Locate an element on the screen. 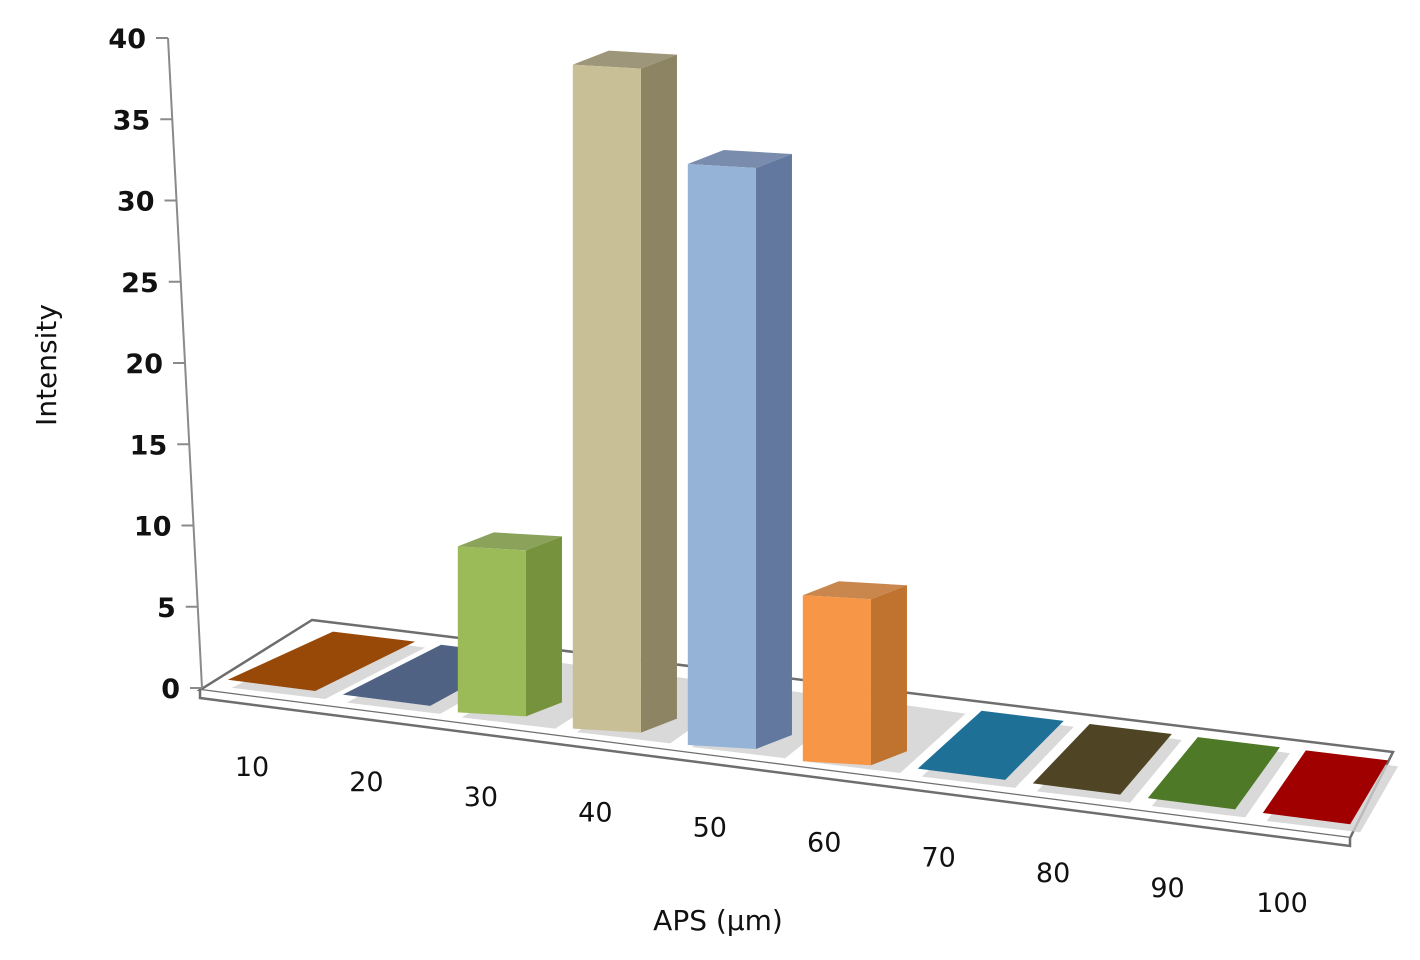 This screenshot has width=1420, height=960. y-tick-label: 10 is located at coordinates (153, 527).